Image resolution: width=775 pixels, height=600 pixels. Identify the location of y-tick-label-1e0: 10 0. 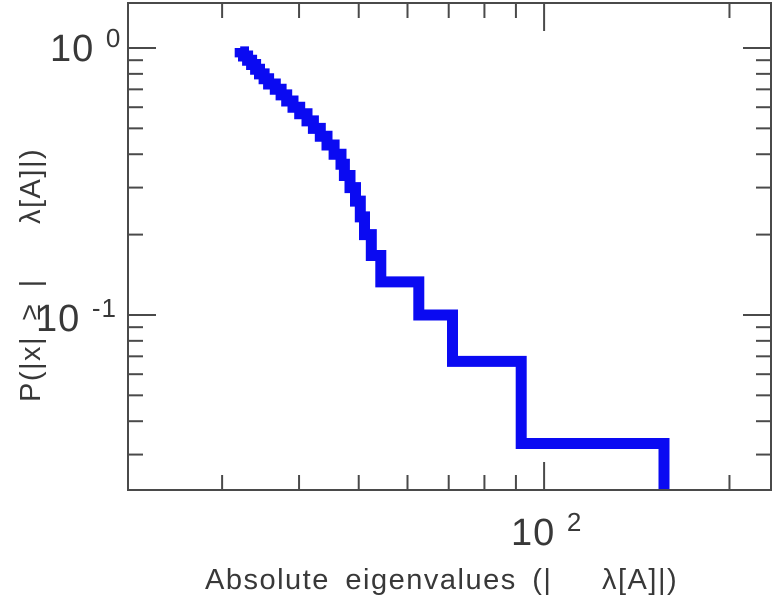
(85, 46).